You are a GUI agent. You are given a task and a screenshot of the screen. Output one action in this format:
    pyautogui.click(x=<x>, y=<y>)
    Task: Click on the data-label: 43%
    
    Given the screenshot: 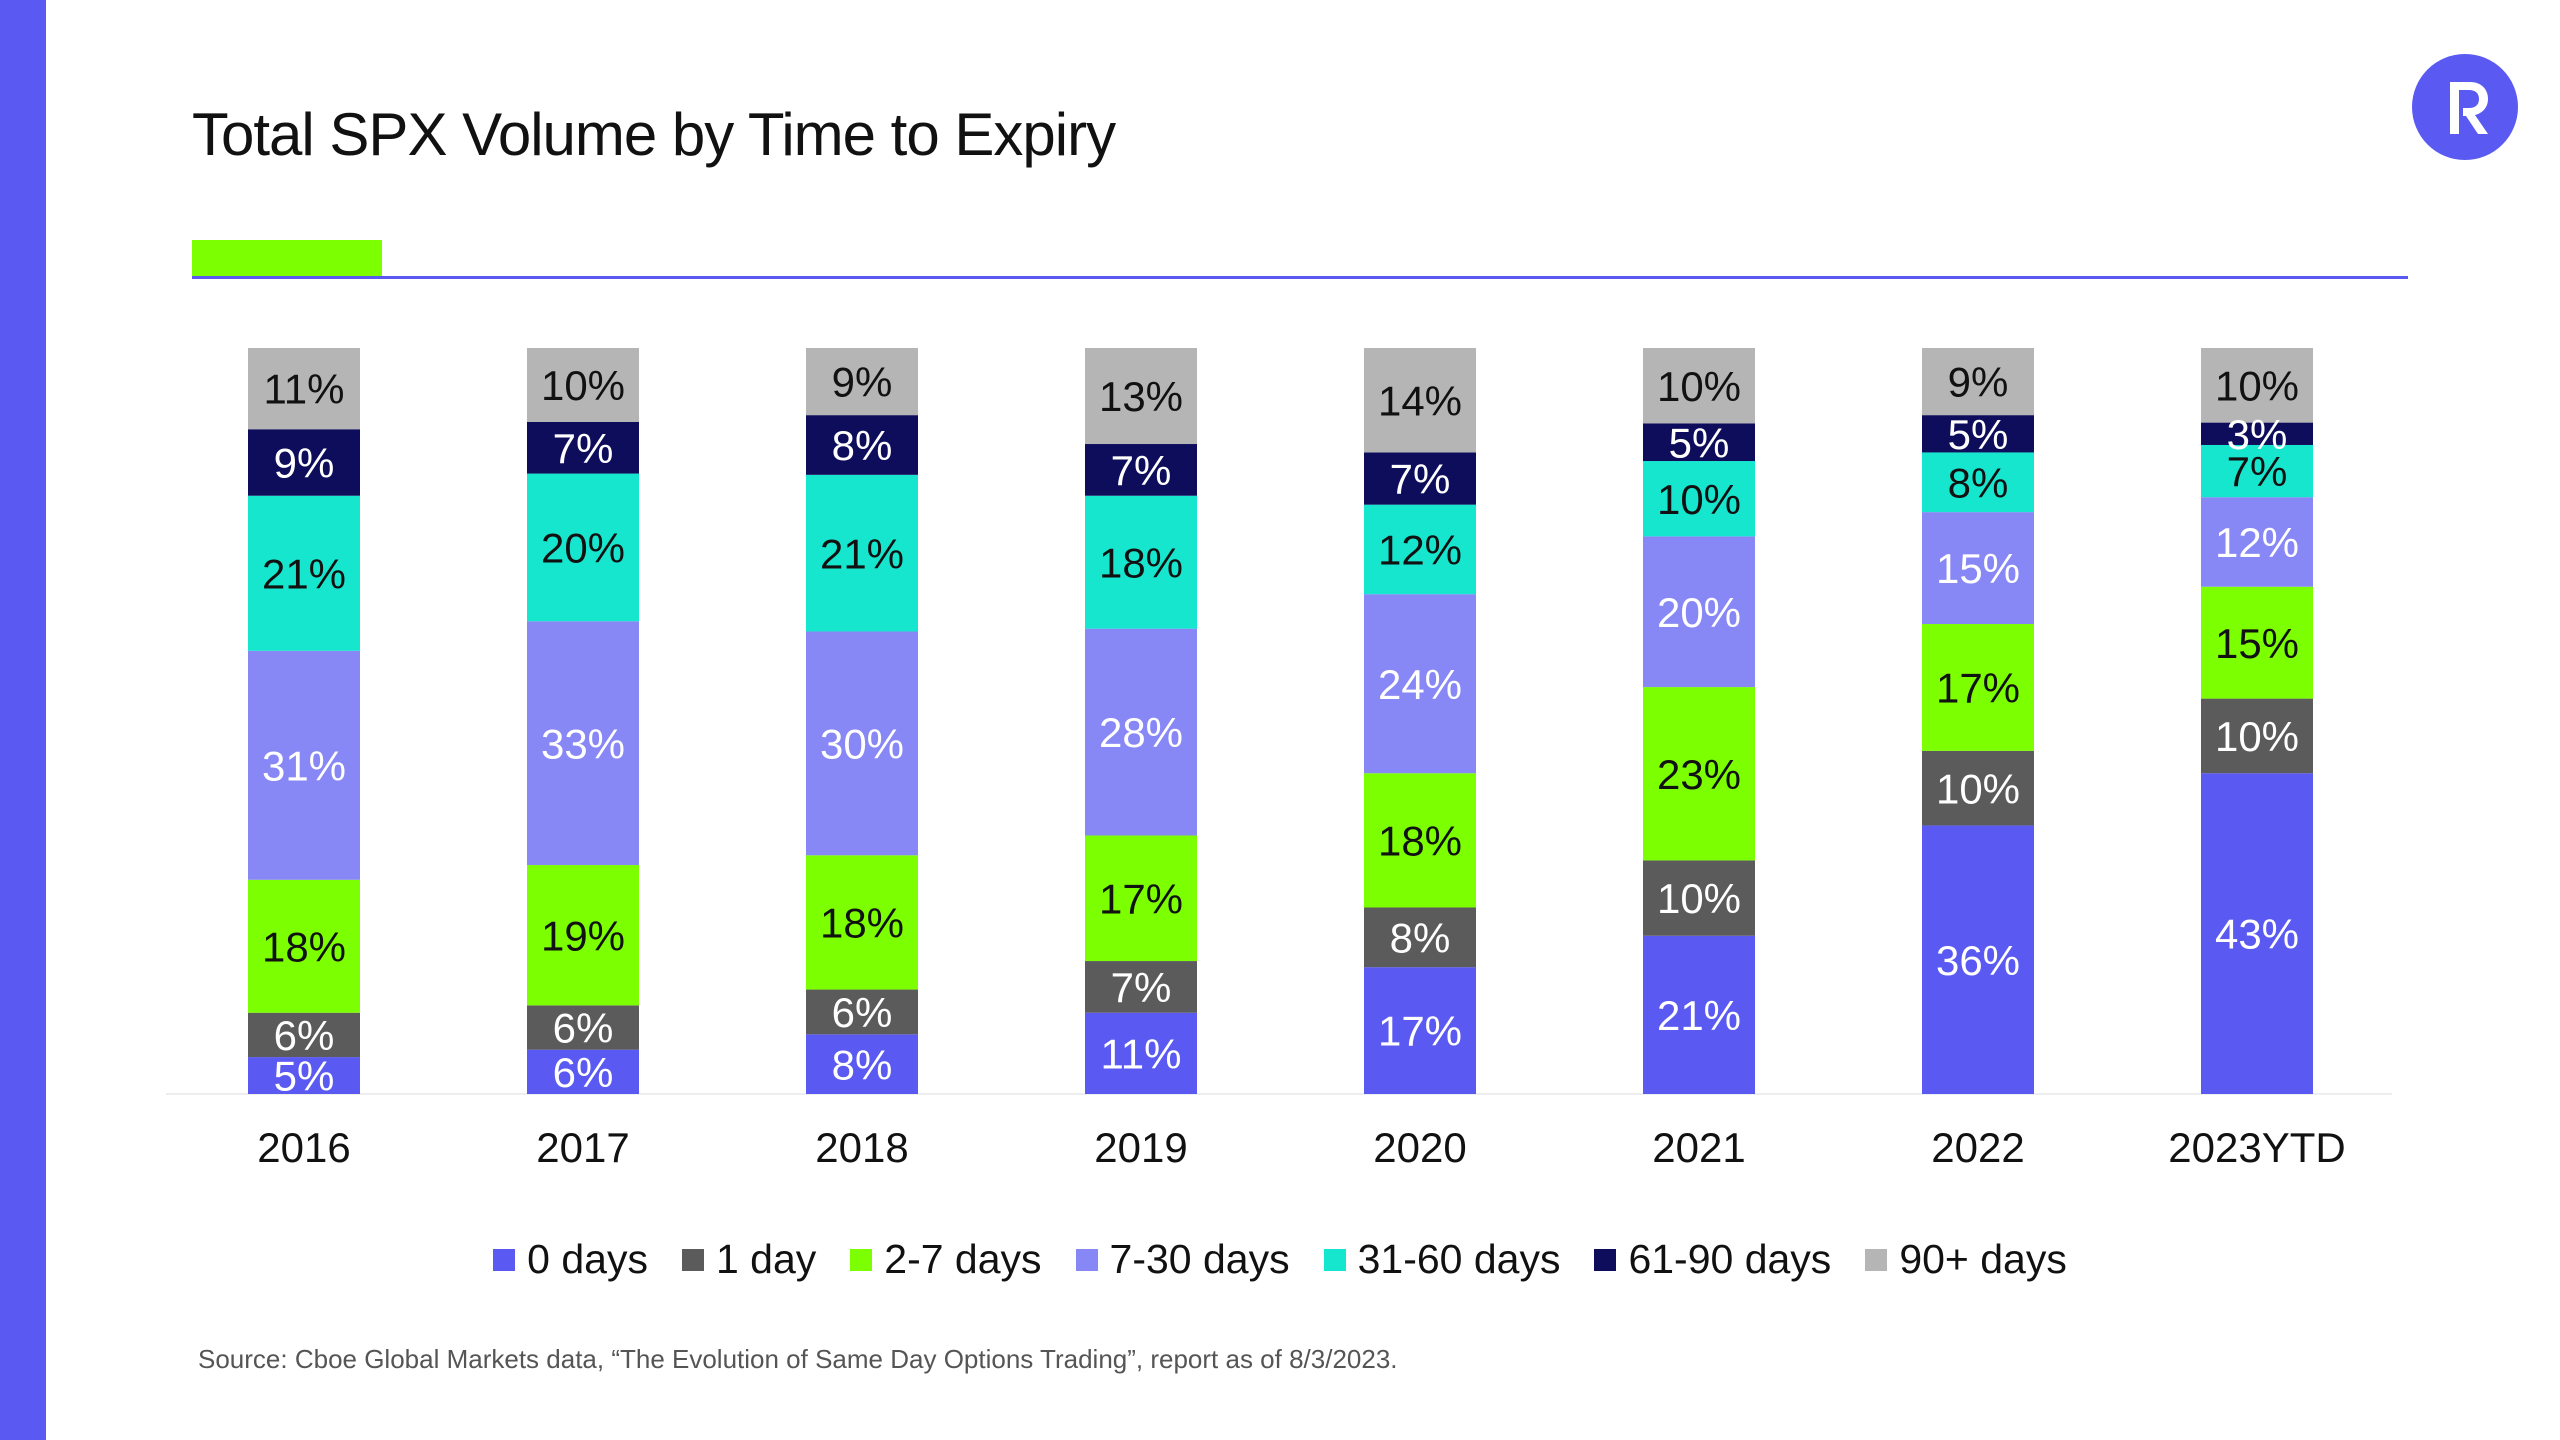 What is the action you would take?
    pyautogui.click(x=2257, y=934)
    